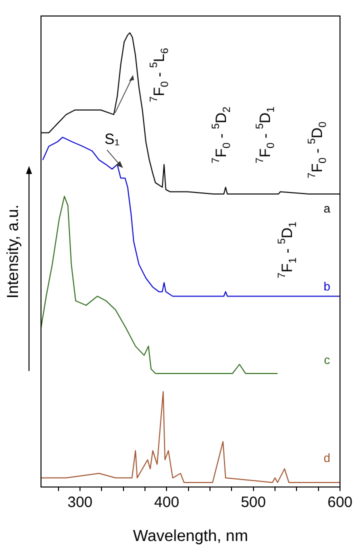 The width and height of the screenshot is (363, 550). Describe the element at coordinates (222, 135) in the screenshot. I see `annotation: 7F0 - 5D2` at that location.